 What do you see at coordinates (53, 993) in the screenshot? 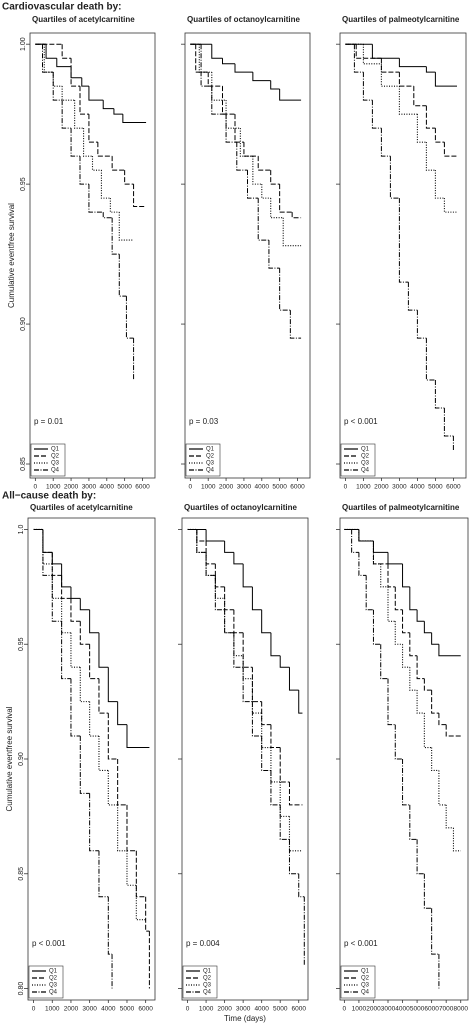
I see `legend-label: Q4` at bounding box center [53, 993].